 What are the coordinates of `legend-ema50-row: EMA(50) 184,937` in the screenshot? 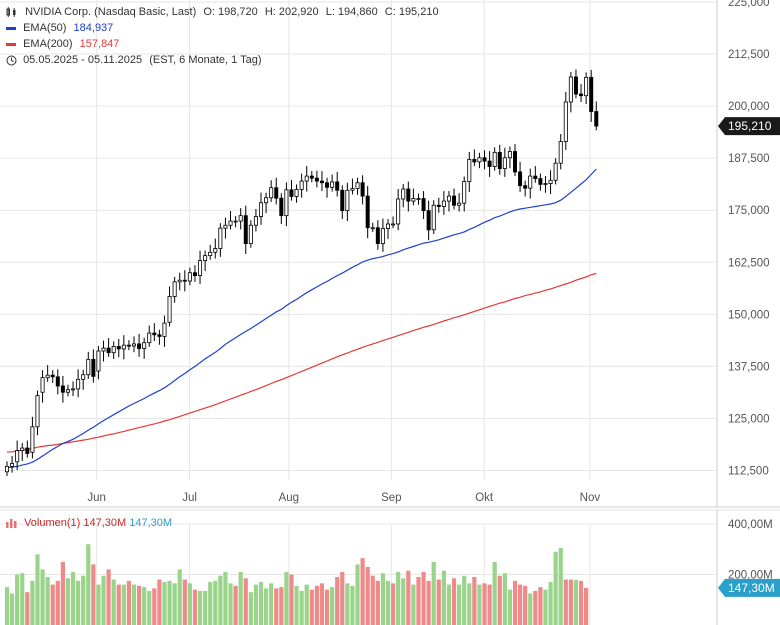 It's located at (61, 28).